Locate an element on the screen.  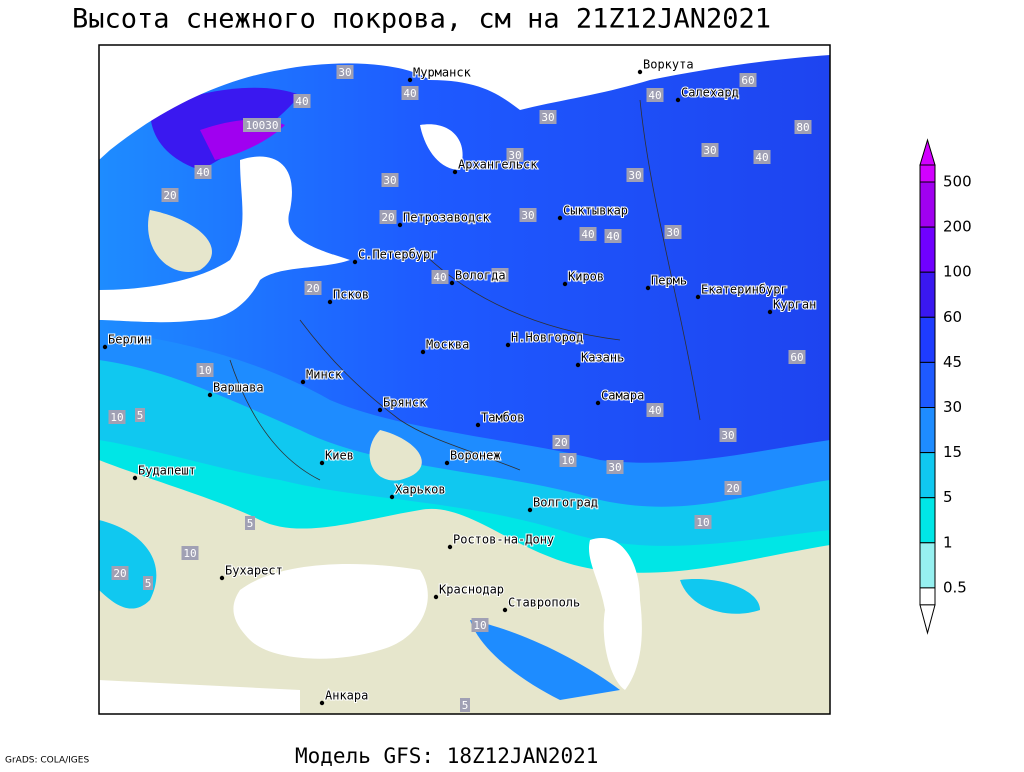
white-sea is located at coordinates (441, 147).